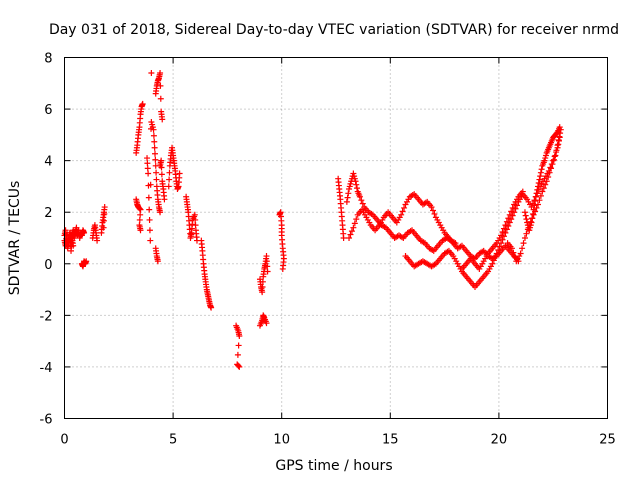 The width and height of the screenshot is (640, 480). I want to click on y-tick-label: -6, so click(46, 420).